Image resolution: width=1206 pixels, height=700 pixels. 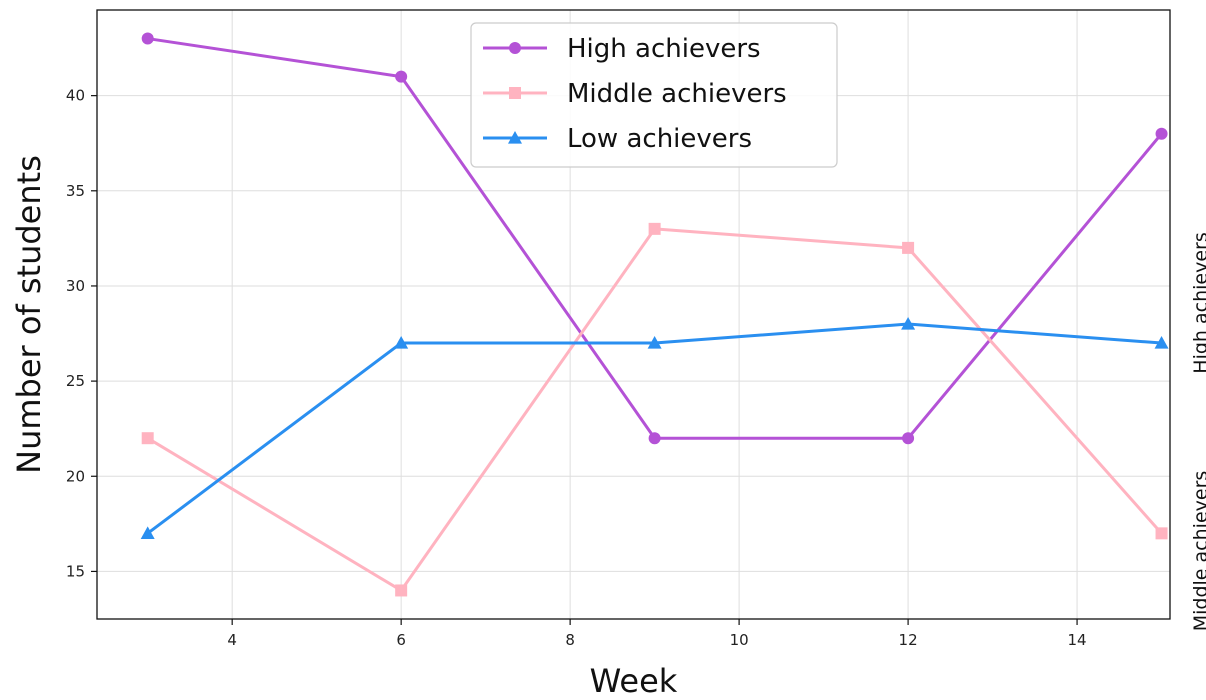 I want to click on legend-label: Middle achievers, so click(x=677, y=94).